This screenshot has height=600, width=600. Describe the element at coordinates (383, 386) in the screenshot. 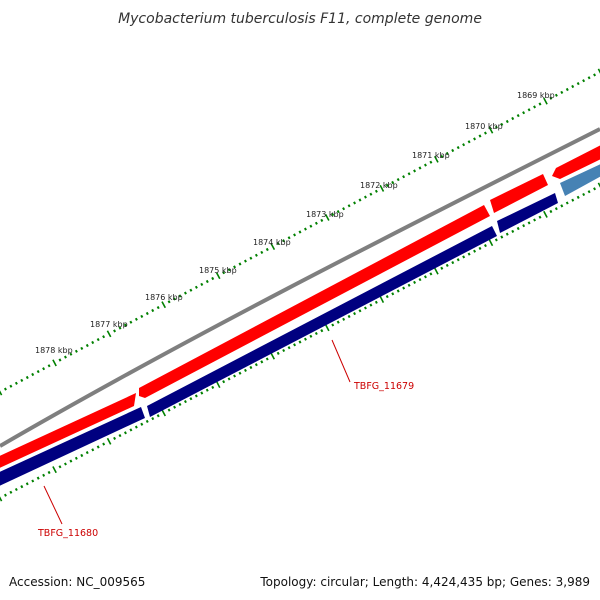

I see `gene-label: TBFG_11679` at that location.